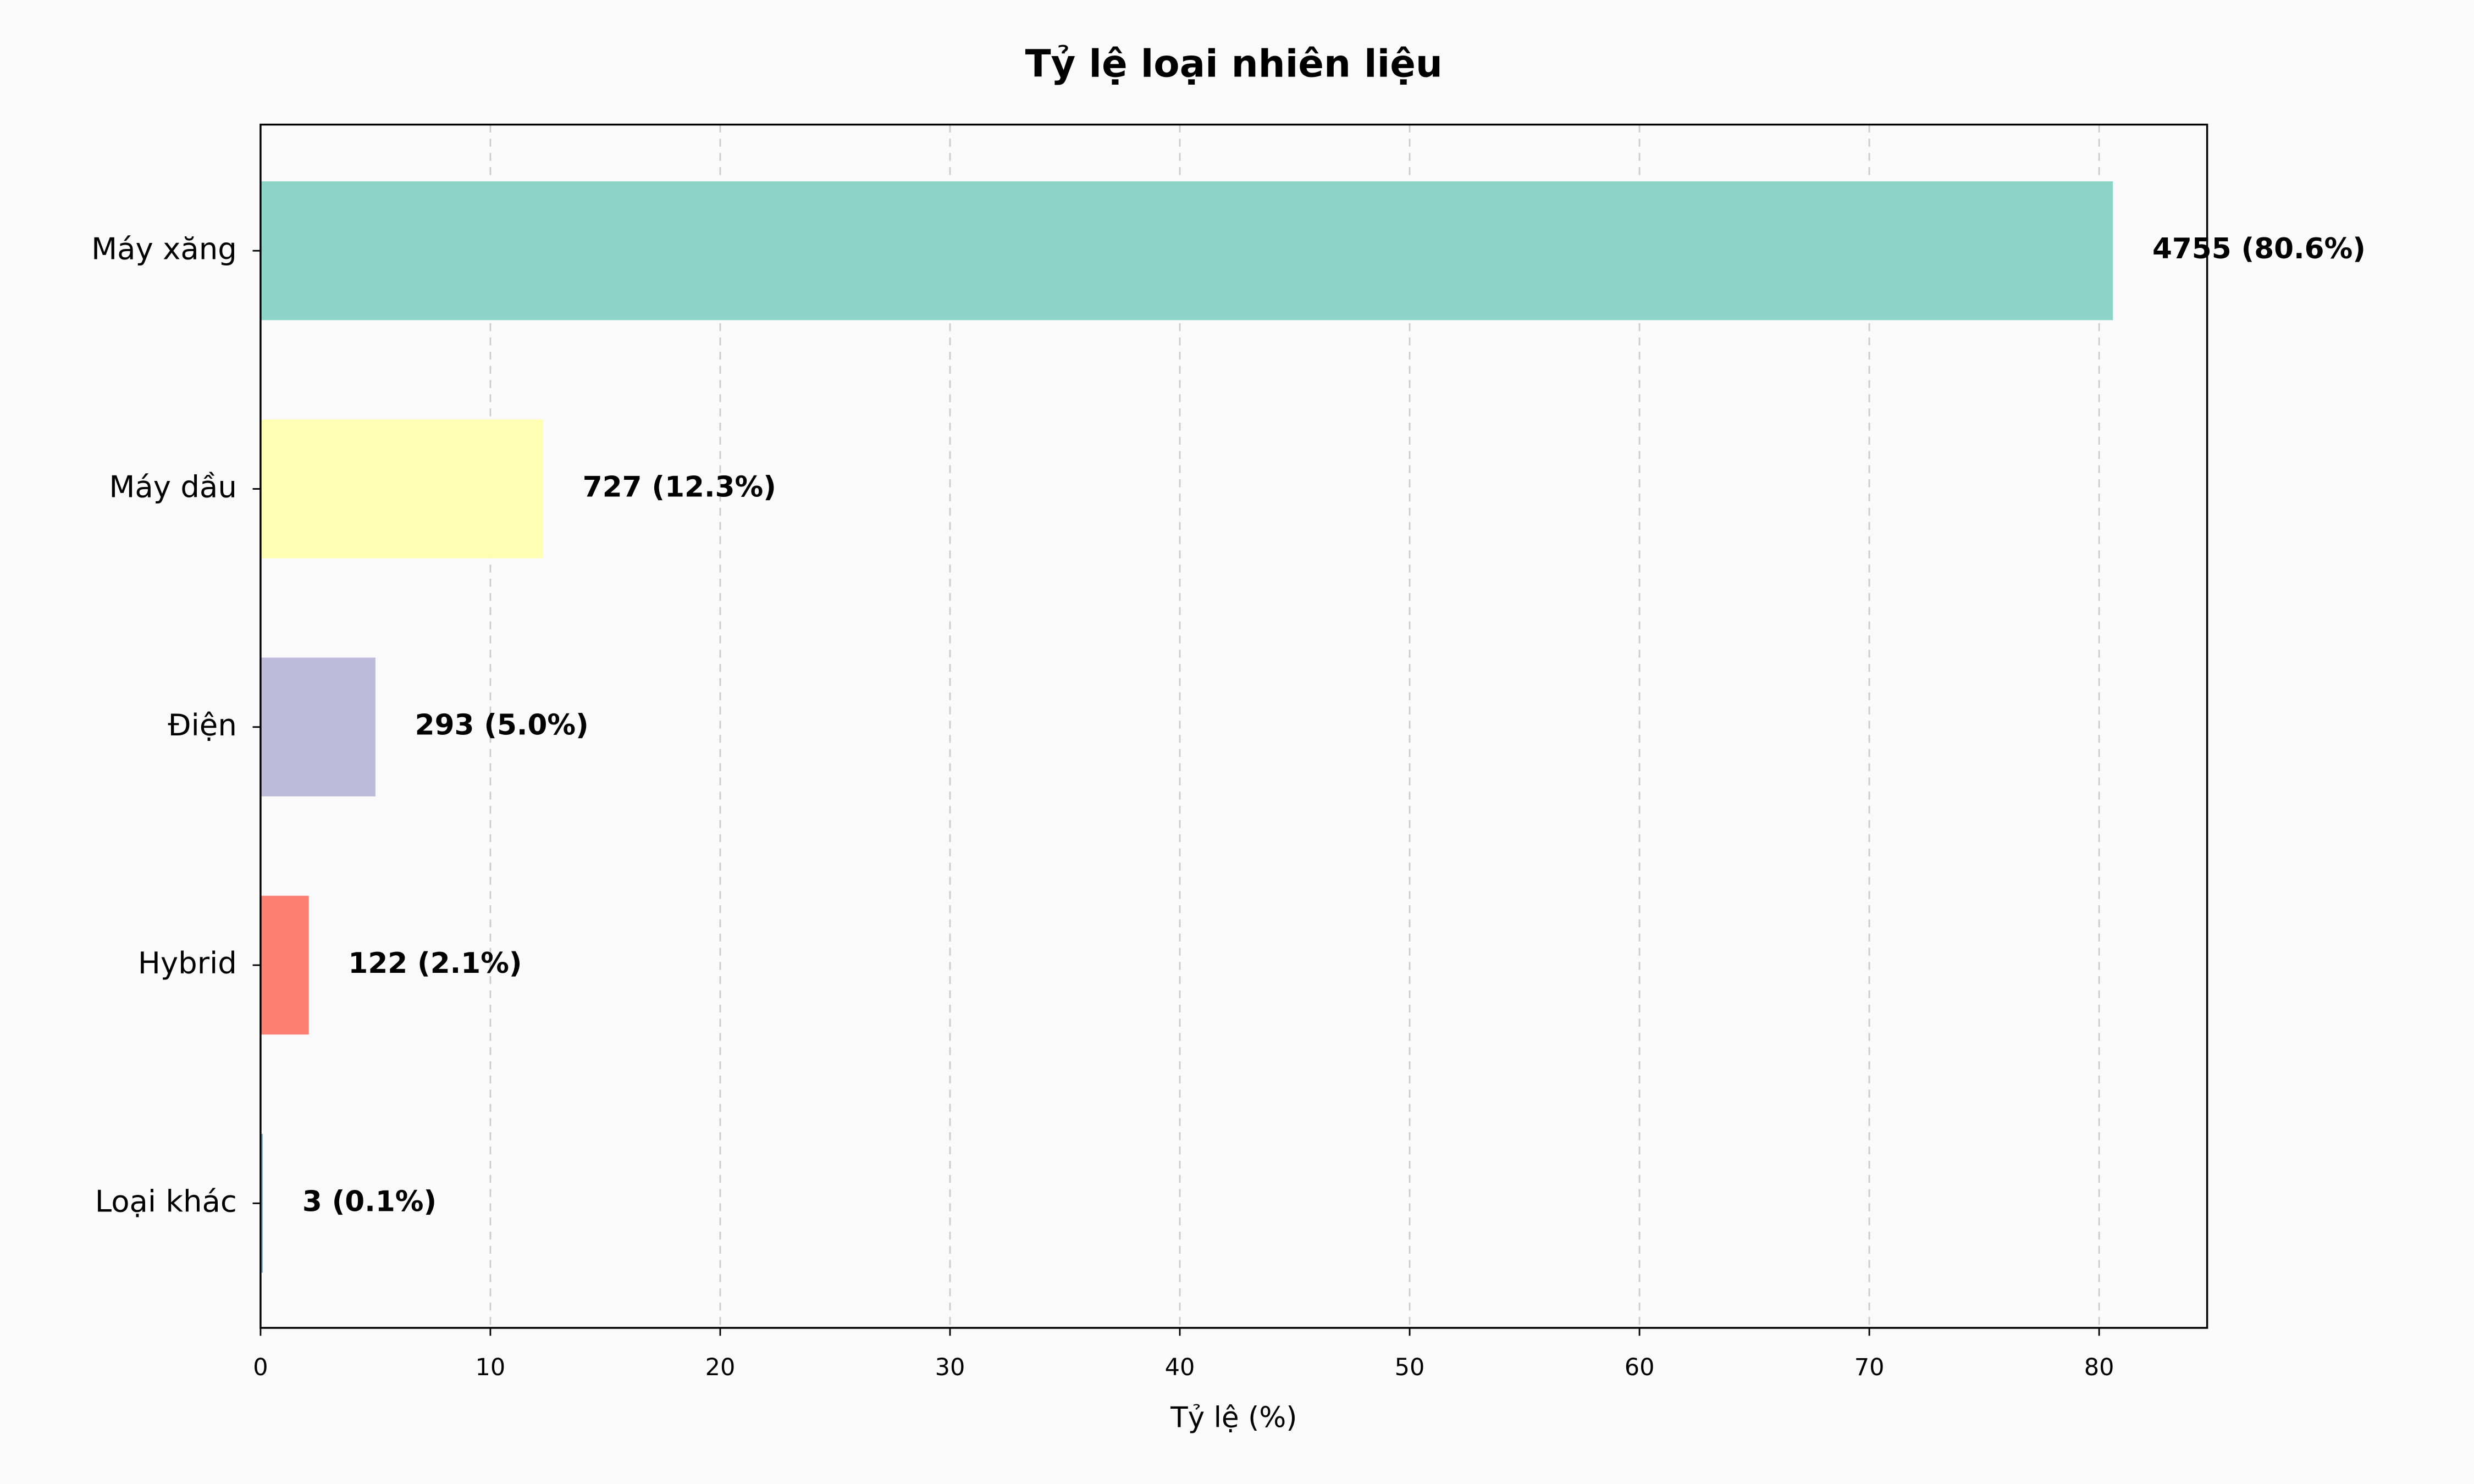 This screenshot has width=2474, height=1484. What do you see at coordinates (491, 1367) in the screenshot?
I see `x-tick-label: 10` at bounding box center [491, 1367].